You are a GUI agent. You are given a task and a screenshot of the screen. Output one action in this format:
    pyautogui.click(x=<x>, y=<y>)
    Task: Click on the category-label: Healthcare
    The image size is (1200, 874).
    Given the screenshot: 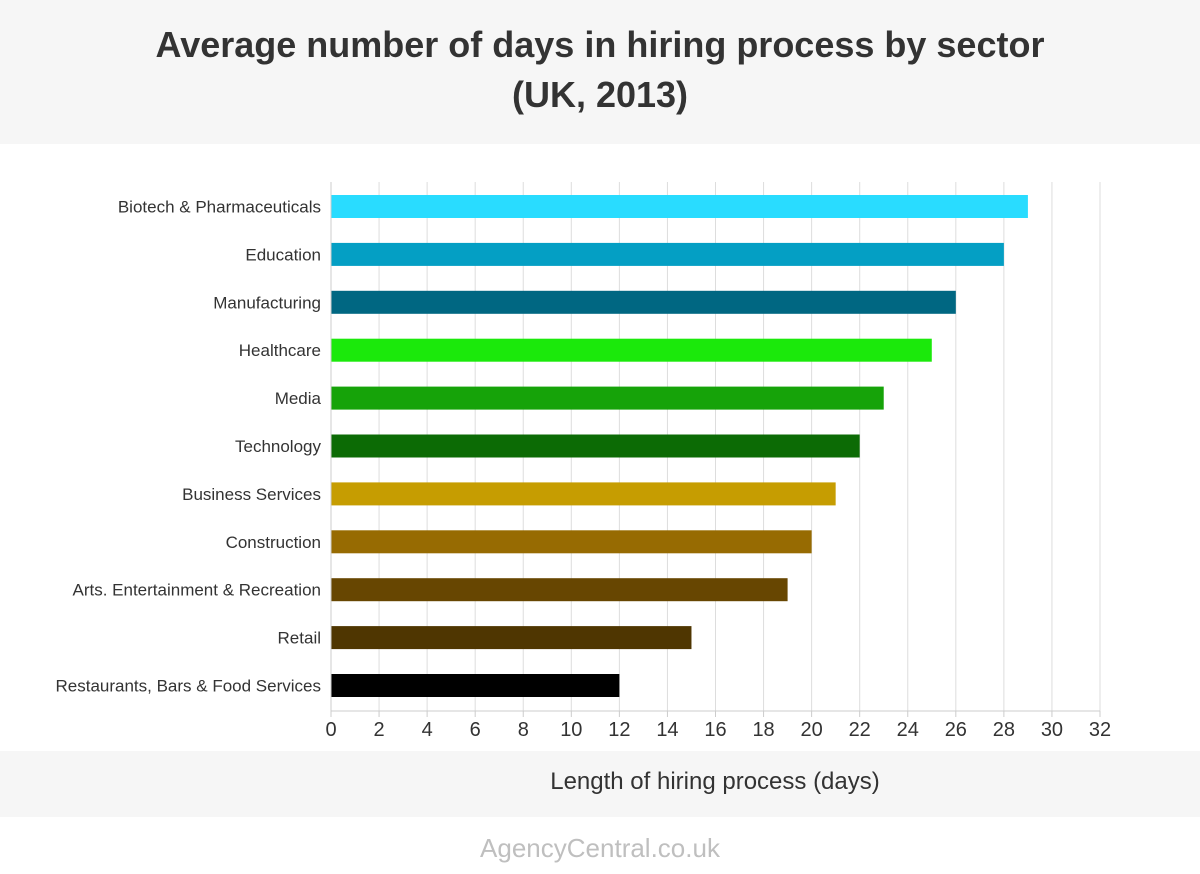 What is the action you would take?
    pyautogui.click(x=280, y=350)
    